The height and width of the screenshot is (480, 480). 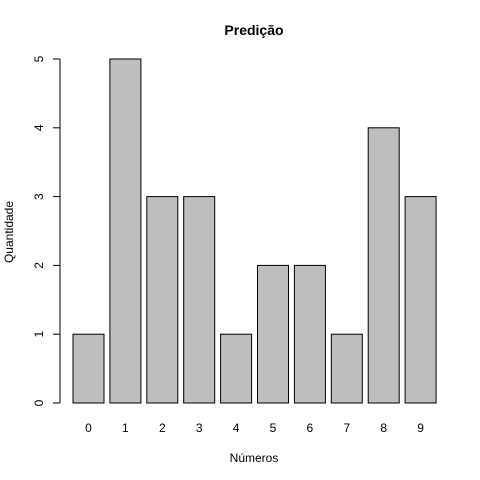 What do you see at coordinates (199, 428) in the screenshot?
I see `x-tick-label: 3` at bounding box center [199, 428].